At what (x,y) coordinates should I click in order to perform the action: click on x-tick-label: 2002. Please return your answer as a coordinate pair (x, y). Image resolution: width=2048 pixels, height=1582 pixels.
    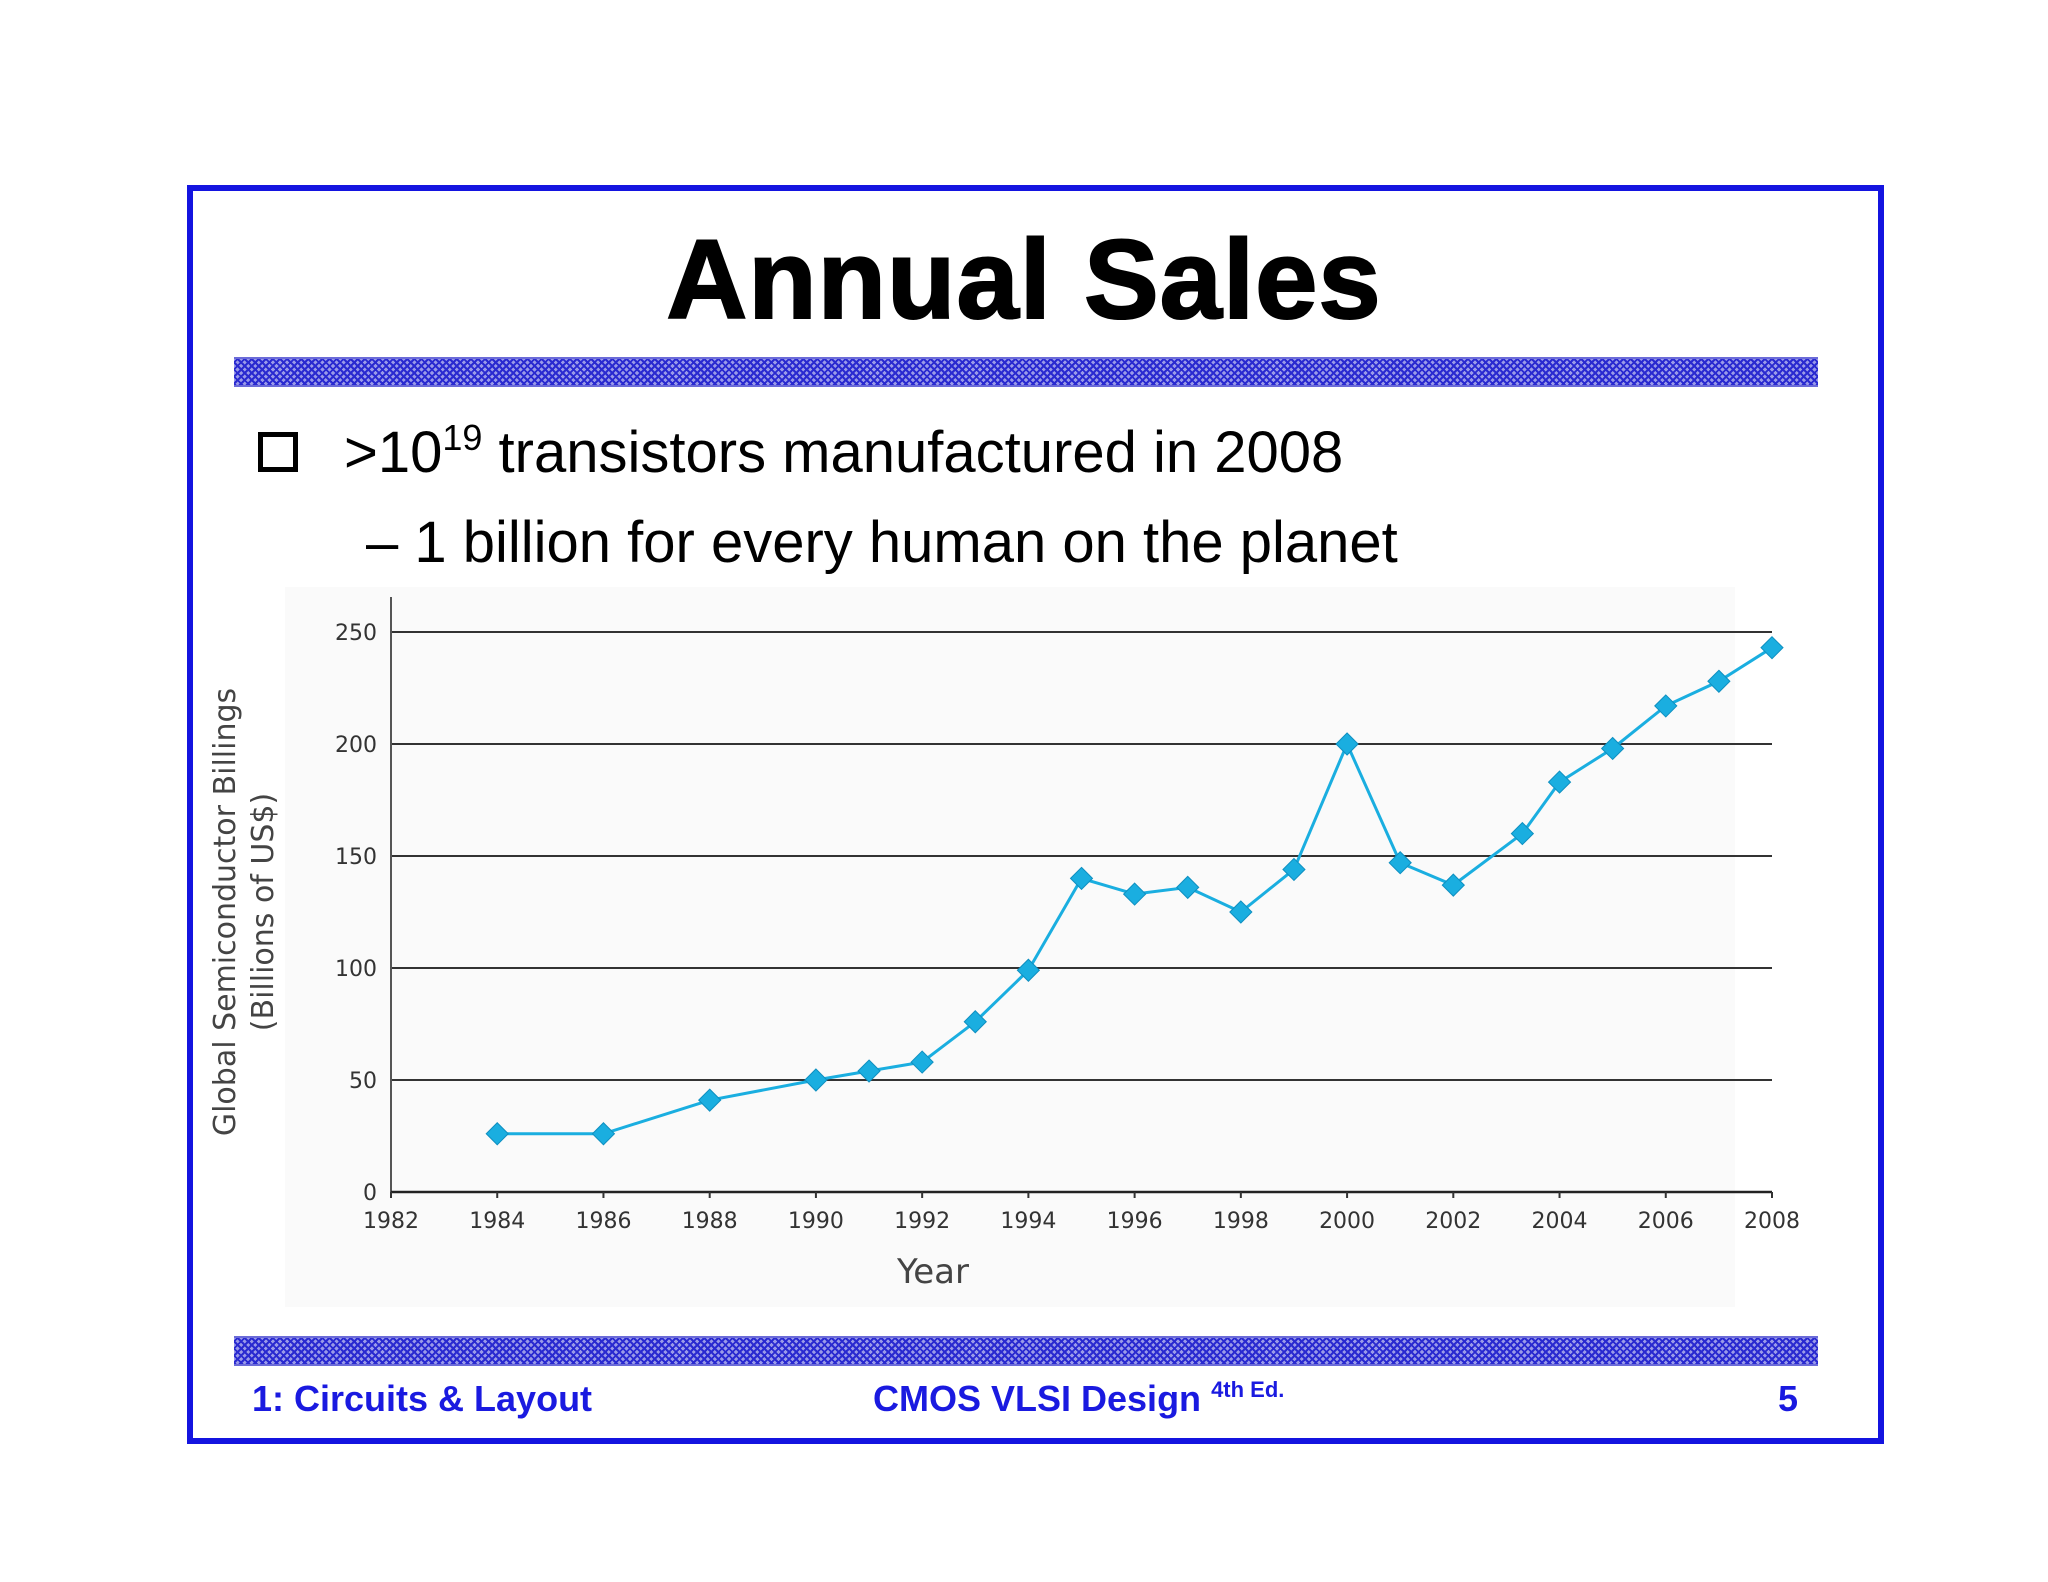
    Looking at the image, I should click on (1453, 1221).